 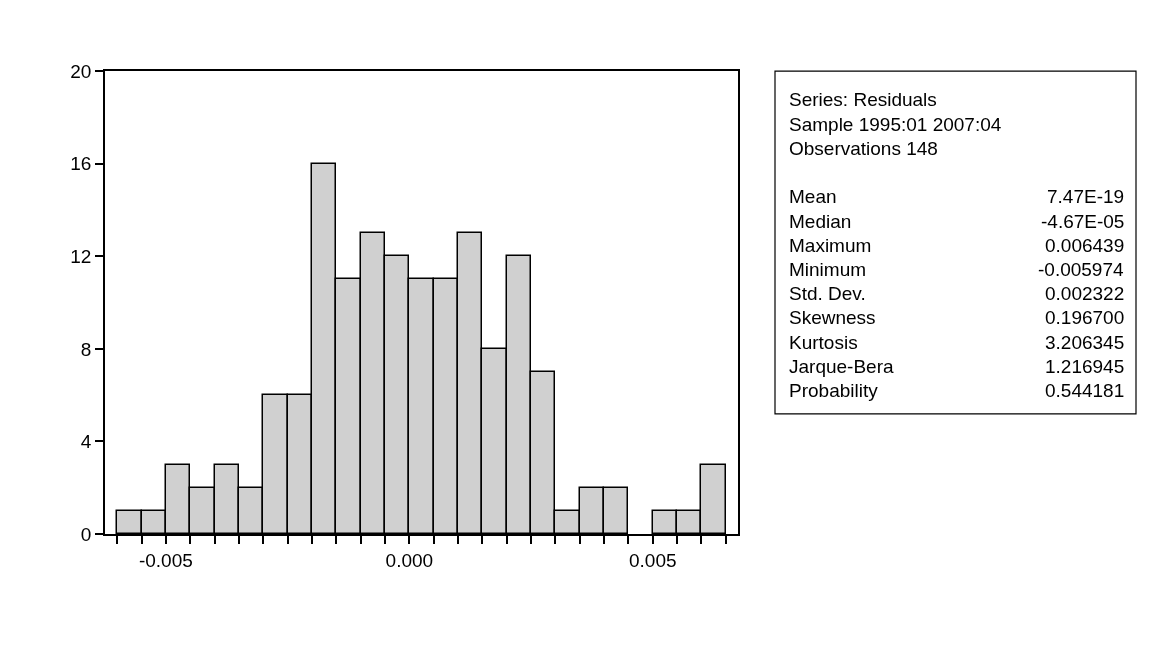 I want to click on text: Probability 0.544181, so click(x=957, y=390).